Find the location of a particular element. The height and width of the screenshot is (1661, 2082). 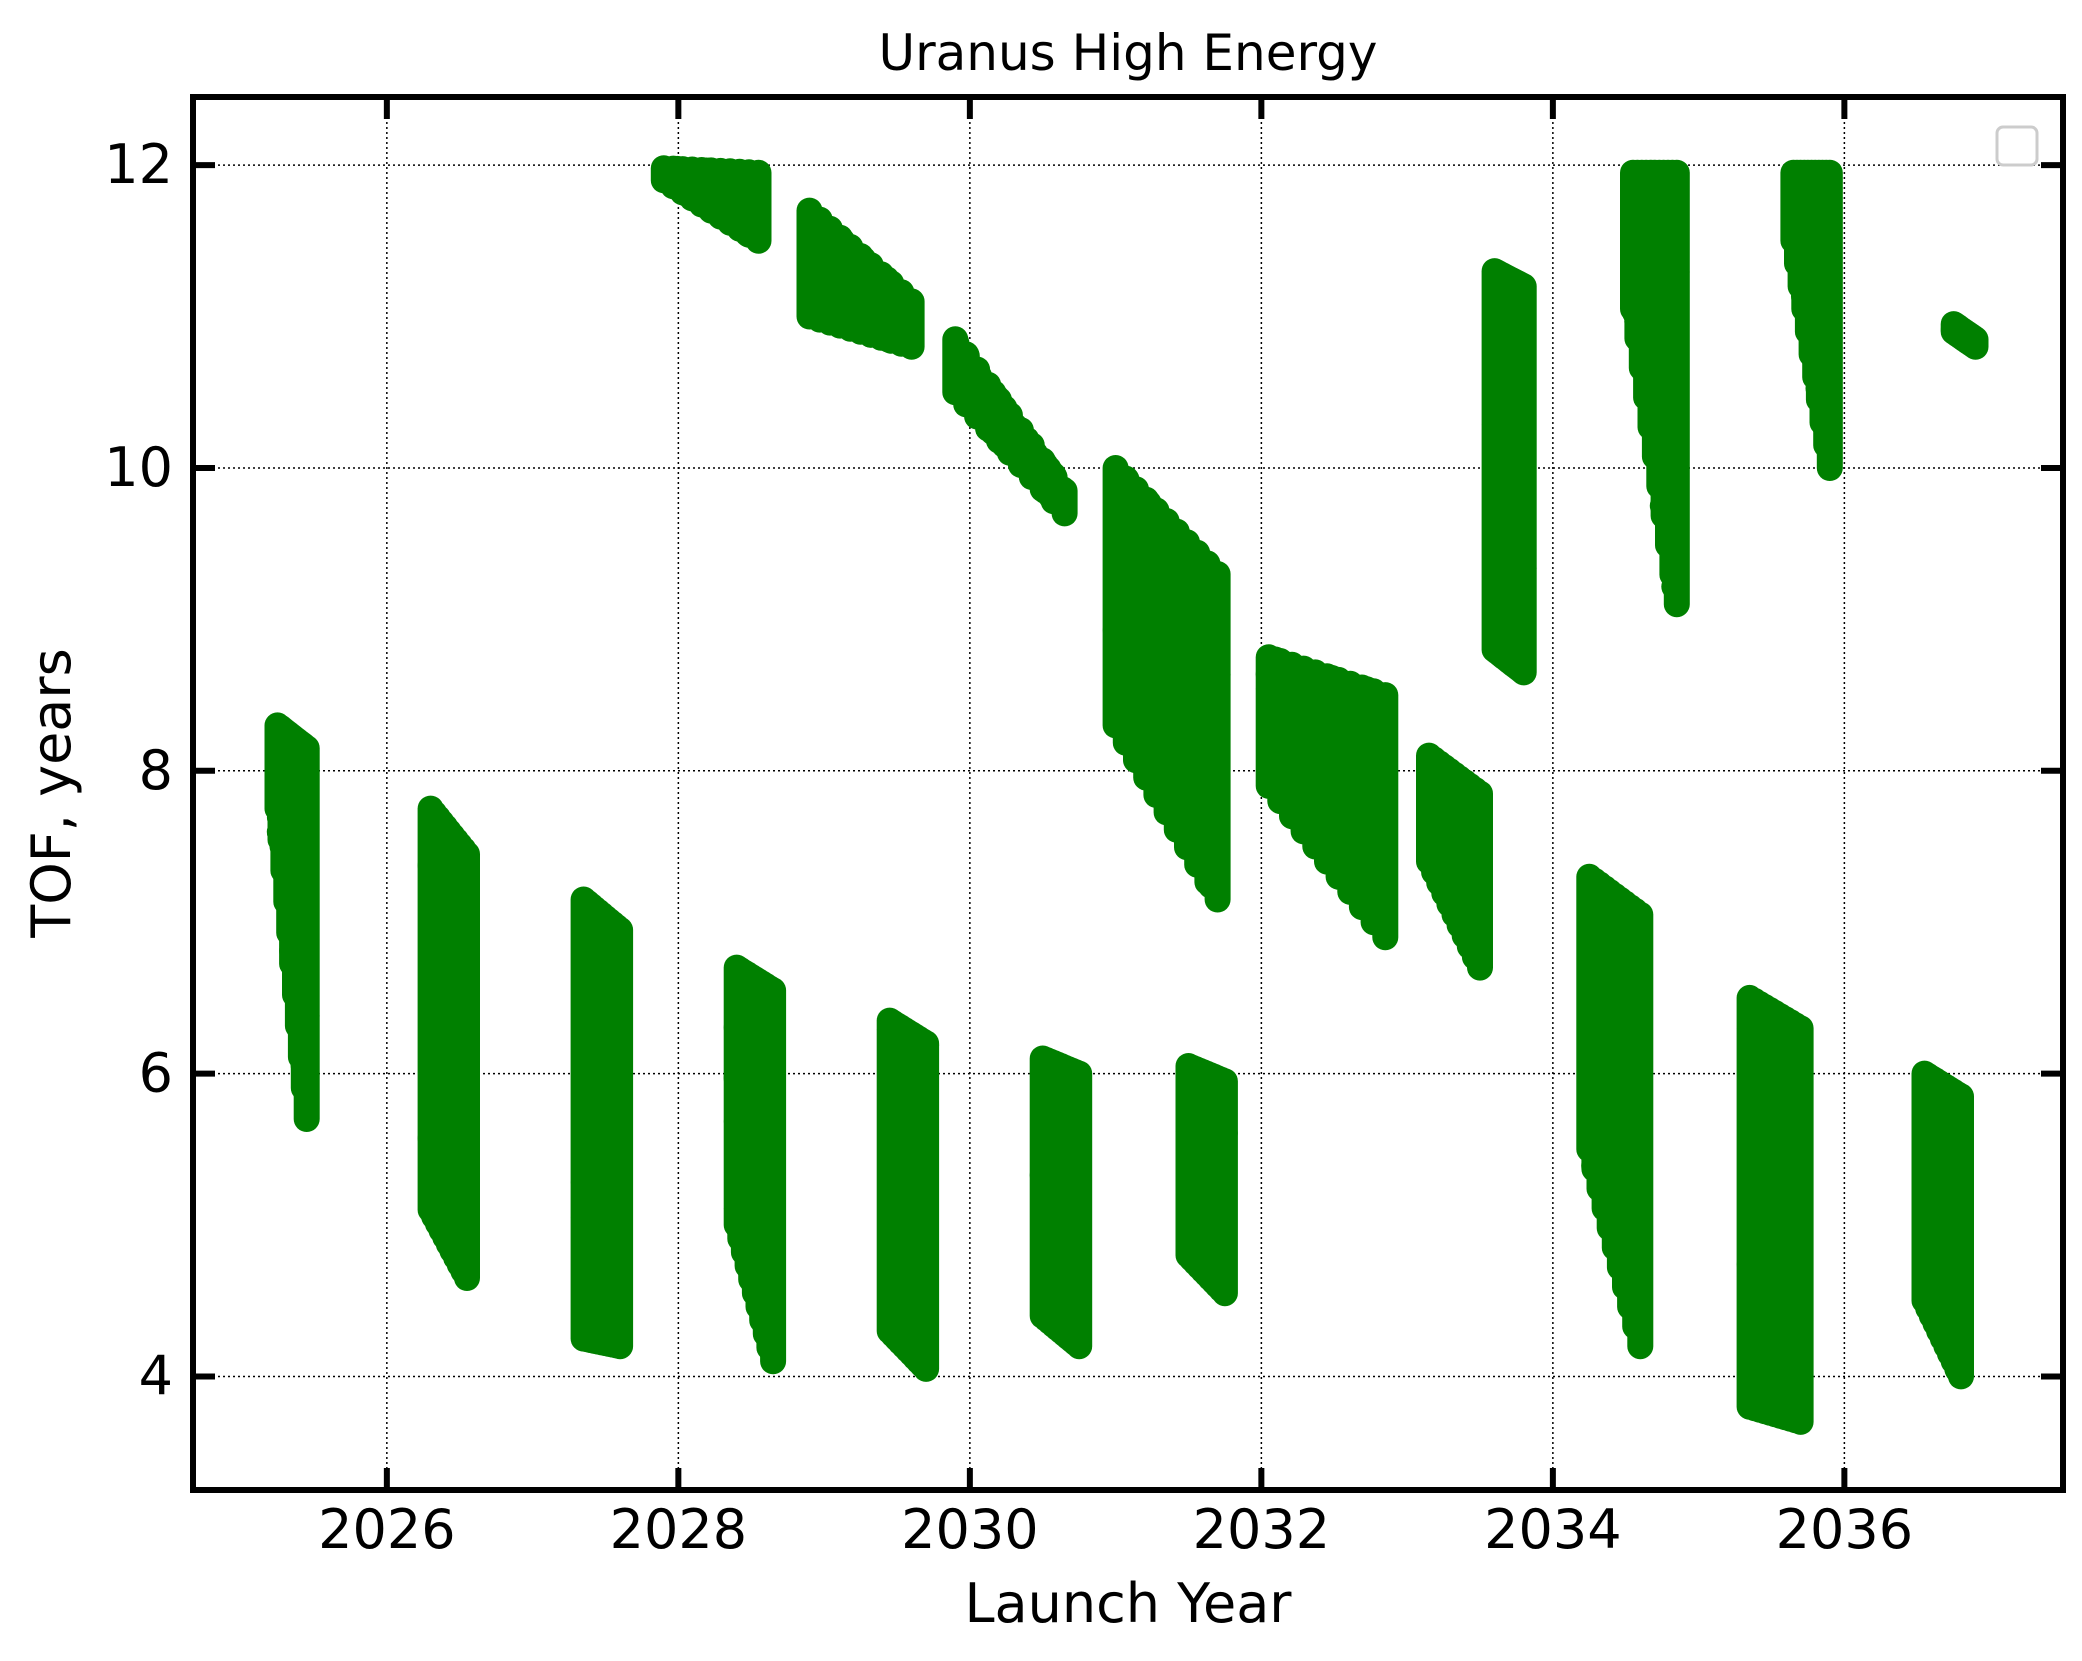

y-tick-label: 8 is located at coordinates (156, 770).